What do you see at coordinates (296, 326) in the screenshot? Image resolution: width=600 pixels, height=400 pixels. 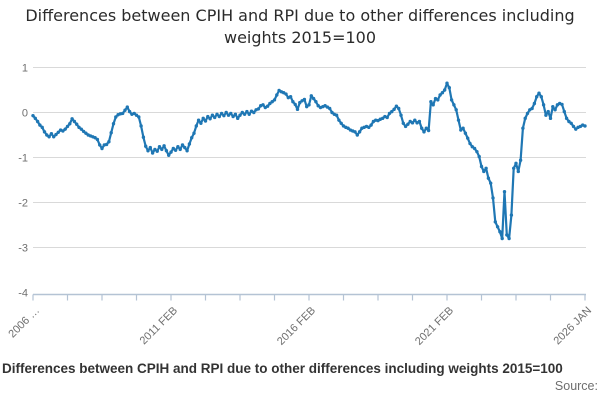 I see `x-tick-label: 2016 FEB` at bounding box center [296, 326].